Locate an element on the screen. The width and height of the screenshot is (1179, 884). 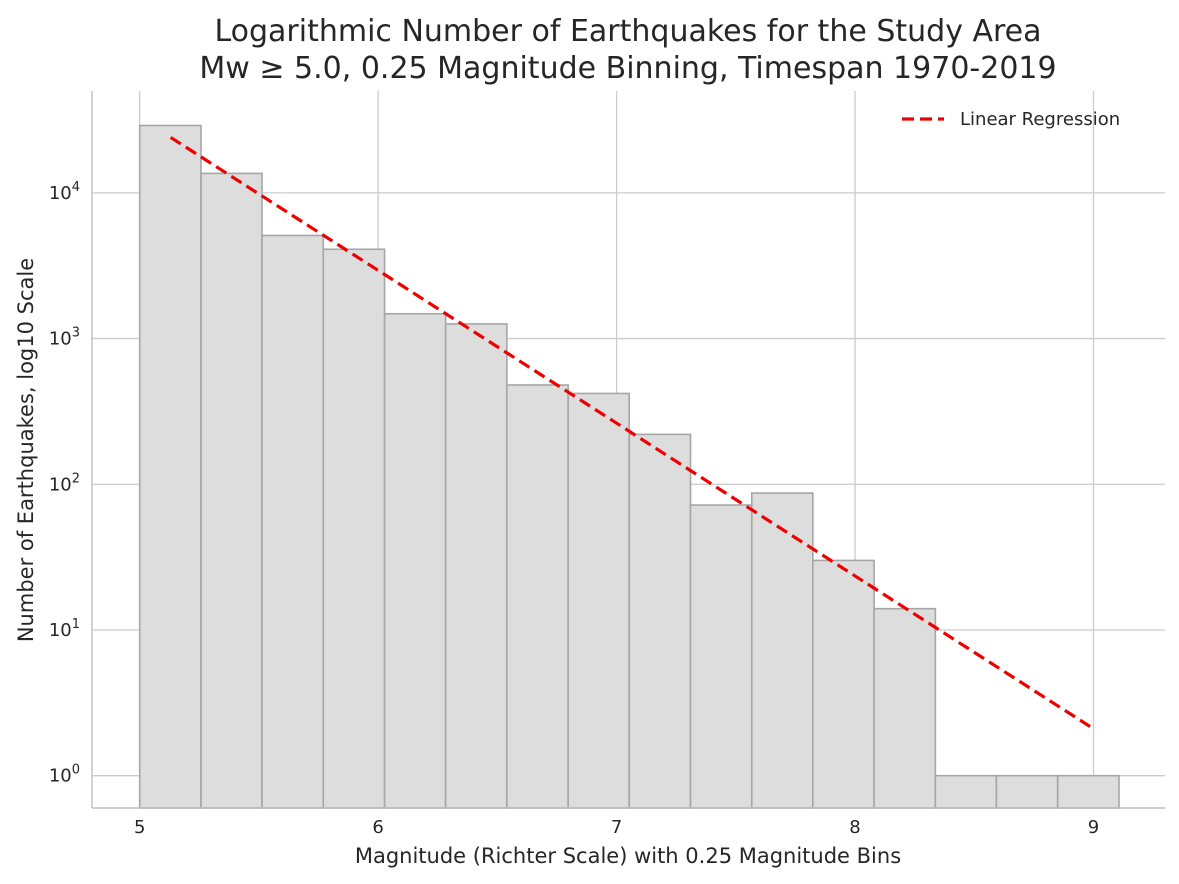
x-tick-labels: 5 6 7 8 9 is located at coordinates (616, 827).